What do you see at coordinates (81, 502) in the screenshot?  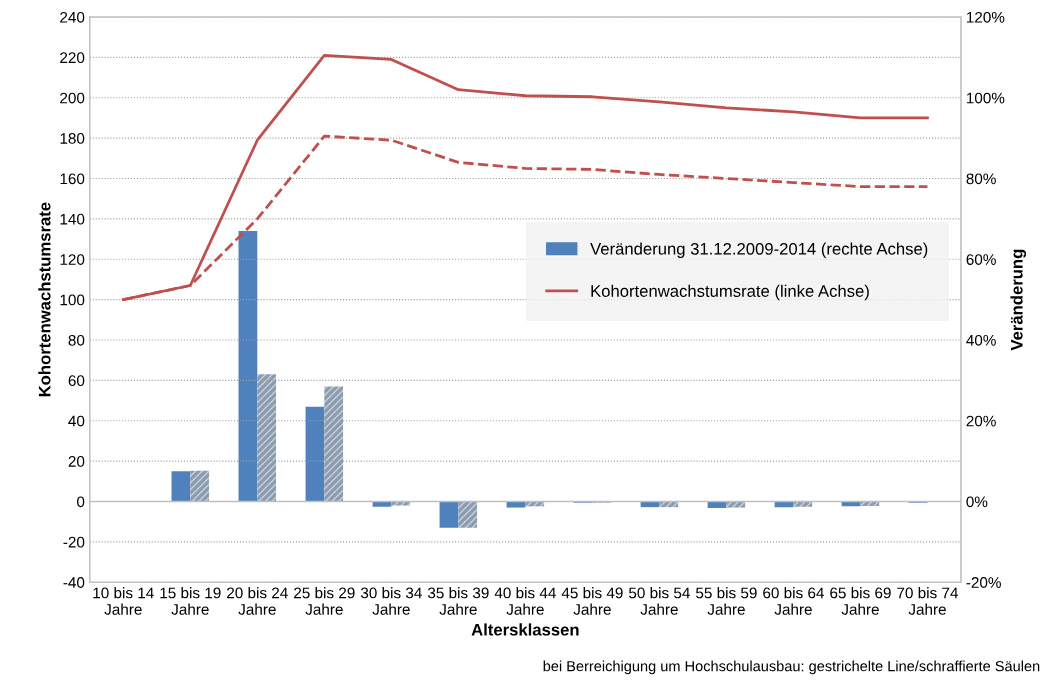 I see `y-tick-label: 0` at bounding box center [81, 502].